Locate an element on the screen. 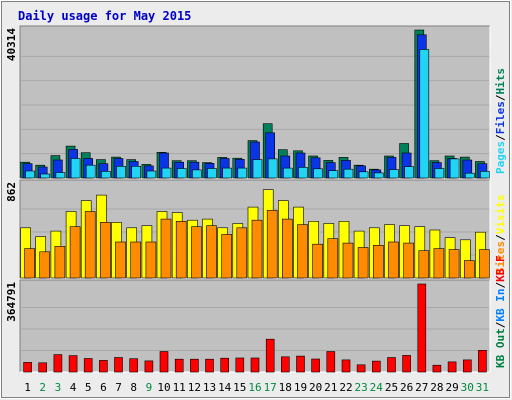 The image size is (512, 400). x-label-day-24: 24 is located at coordinates (377, 387).